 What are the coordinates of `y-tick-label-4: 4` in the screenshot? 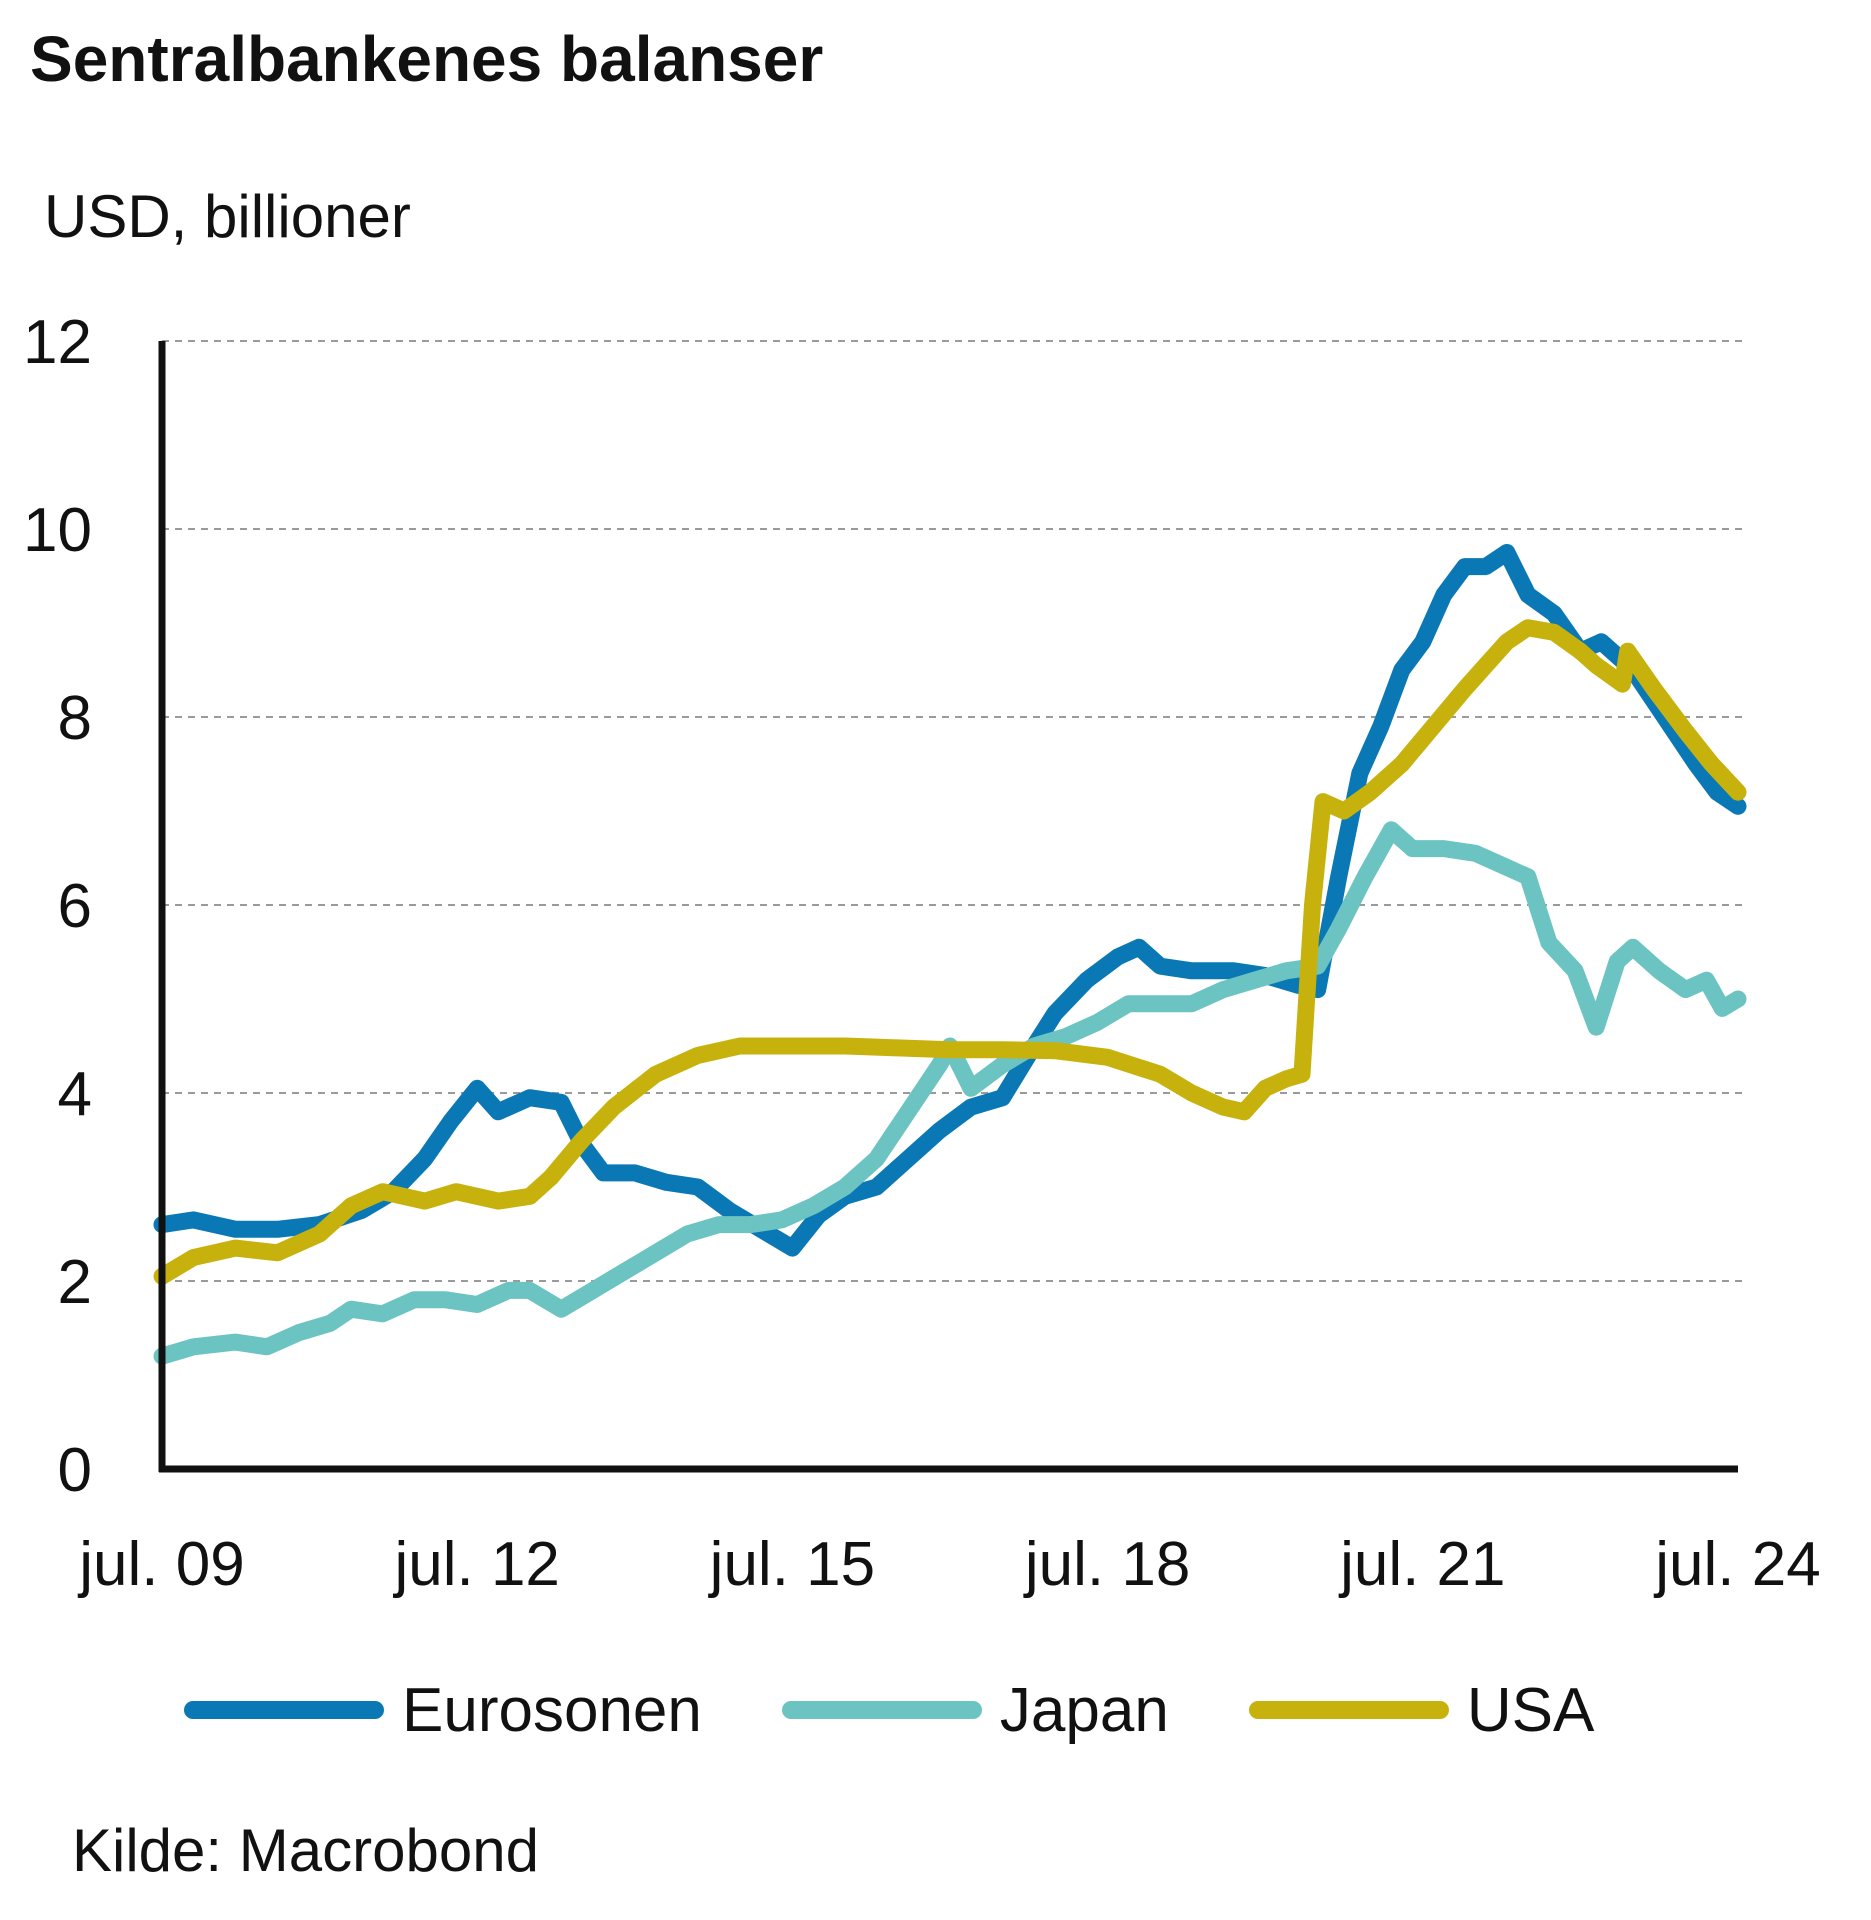 It's located at (75, 1094).